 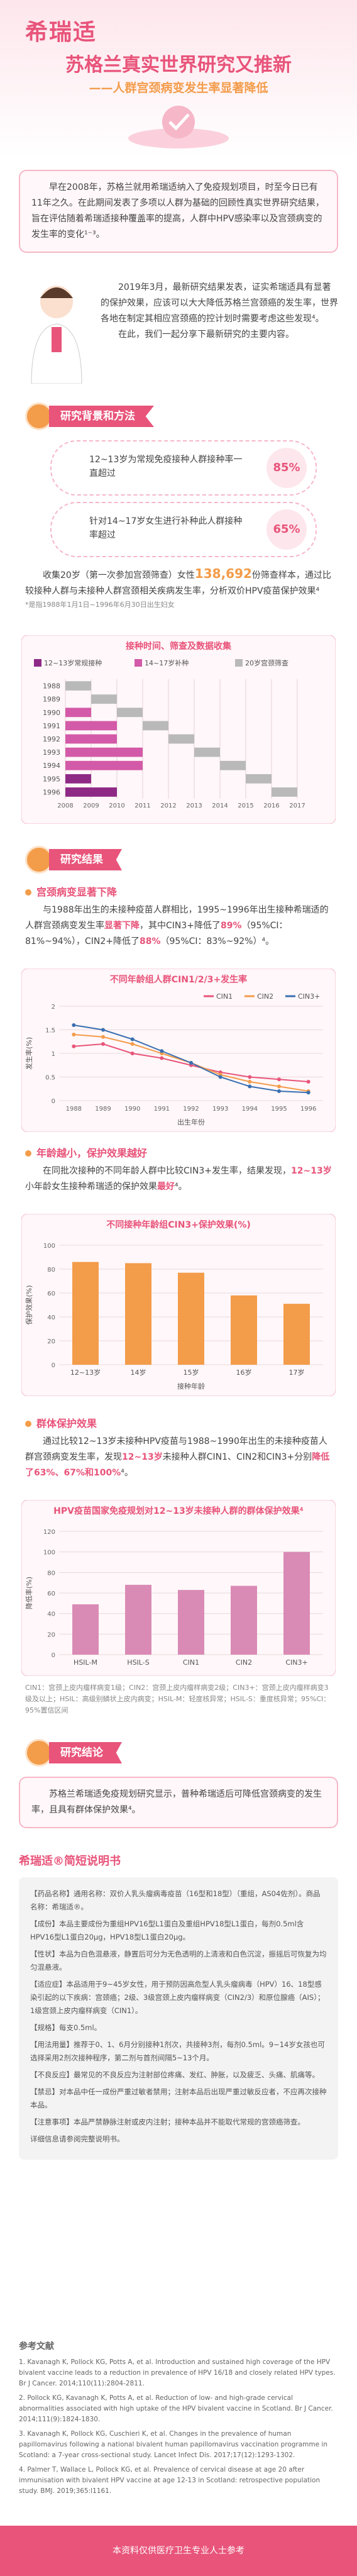 I want to click on text: 未接种人群CIN1、CIN2和CIN3+分别, so click(x=237, y=1457).